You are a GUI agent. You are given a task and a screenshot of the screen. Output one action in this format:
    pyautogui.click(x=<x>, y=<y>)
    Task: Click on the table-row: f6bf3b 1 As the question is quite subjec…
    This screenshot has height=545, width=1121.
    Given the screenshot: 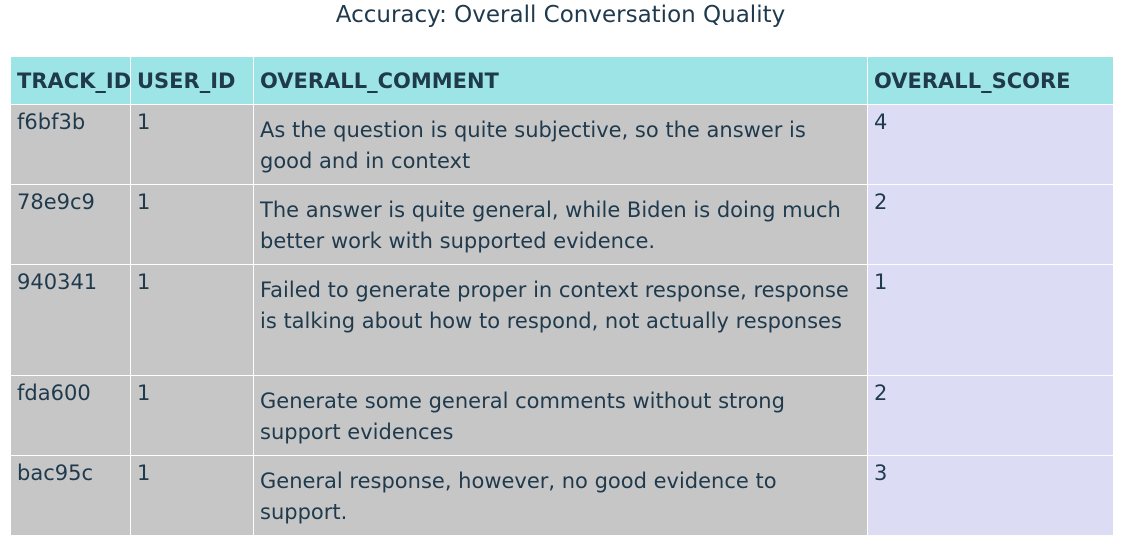 What is the action you would take?
    pyautogui.click(x=562, y=144)
    